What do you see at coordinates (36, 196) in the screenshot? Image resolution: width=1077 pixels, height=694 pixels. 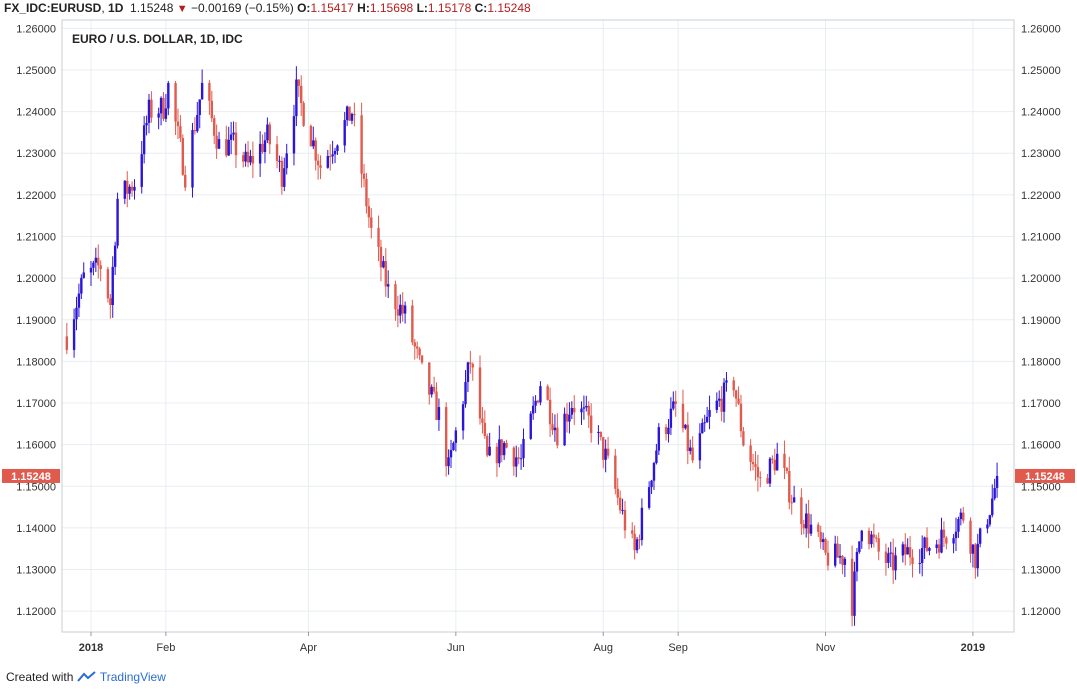 I see `y-tick-label-left: 1.22000` at bounding box center [36, 196].